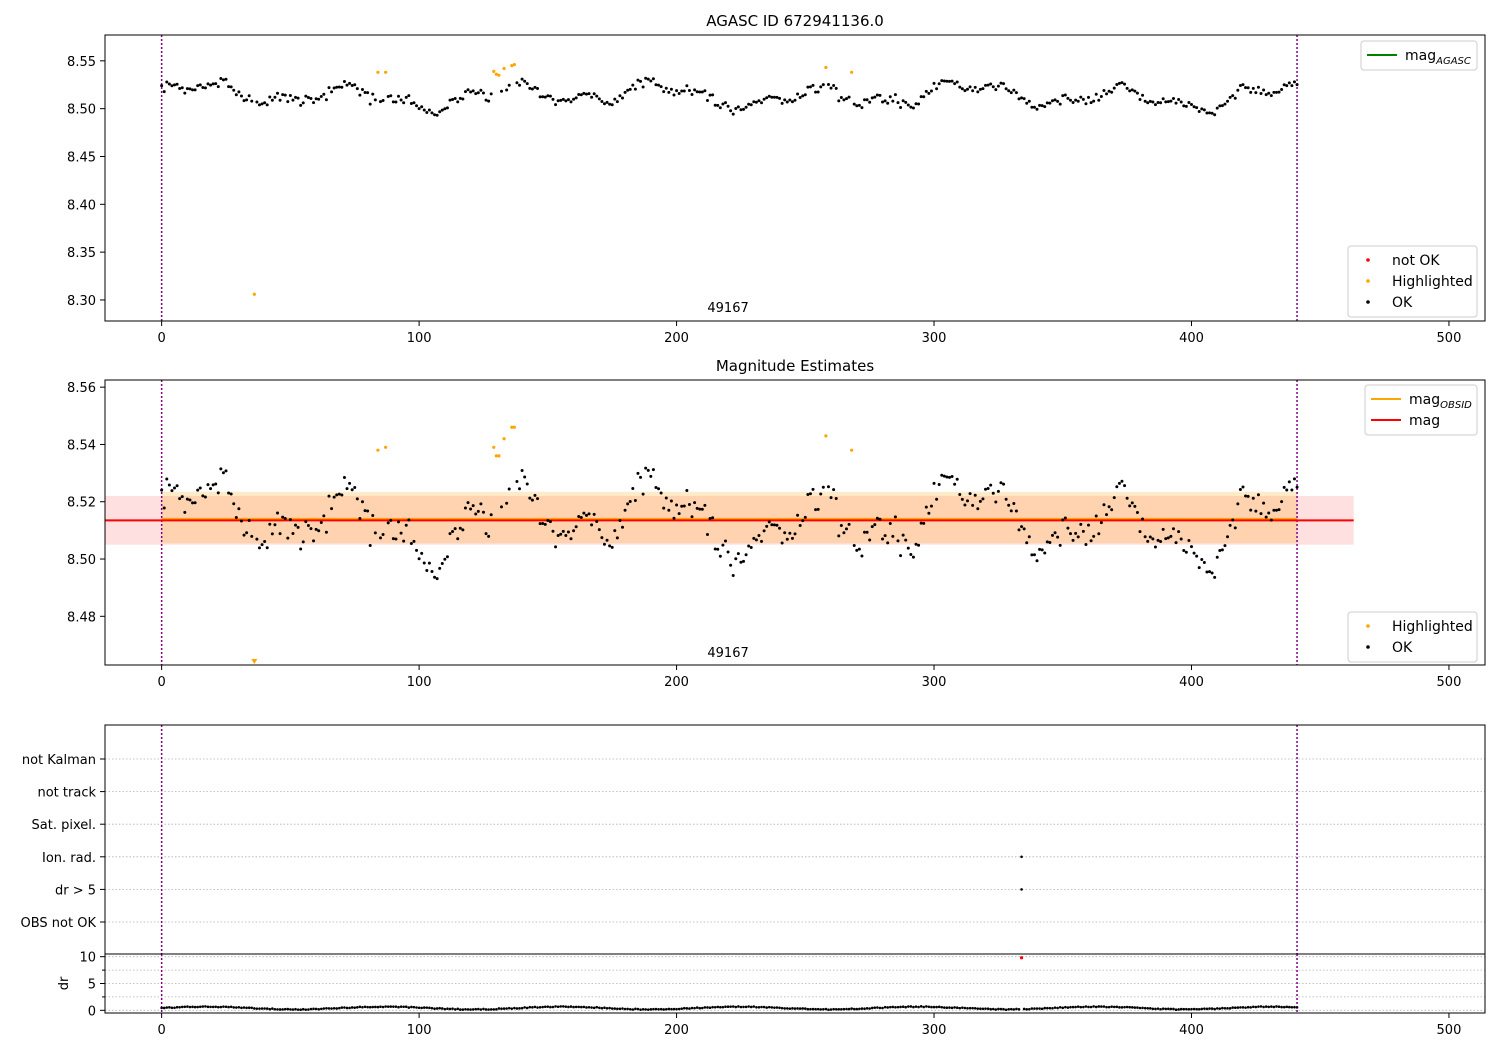 Image resolution: width=1500 pixels, height=1050 pixels. Describe the element at coordinates (727, 653) in the screenshot. I see `magnitude-obsid-label: 49167` at that location.